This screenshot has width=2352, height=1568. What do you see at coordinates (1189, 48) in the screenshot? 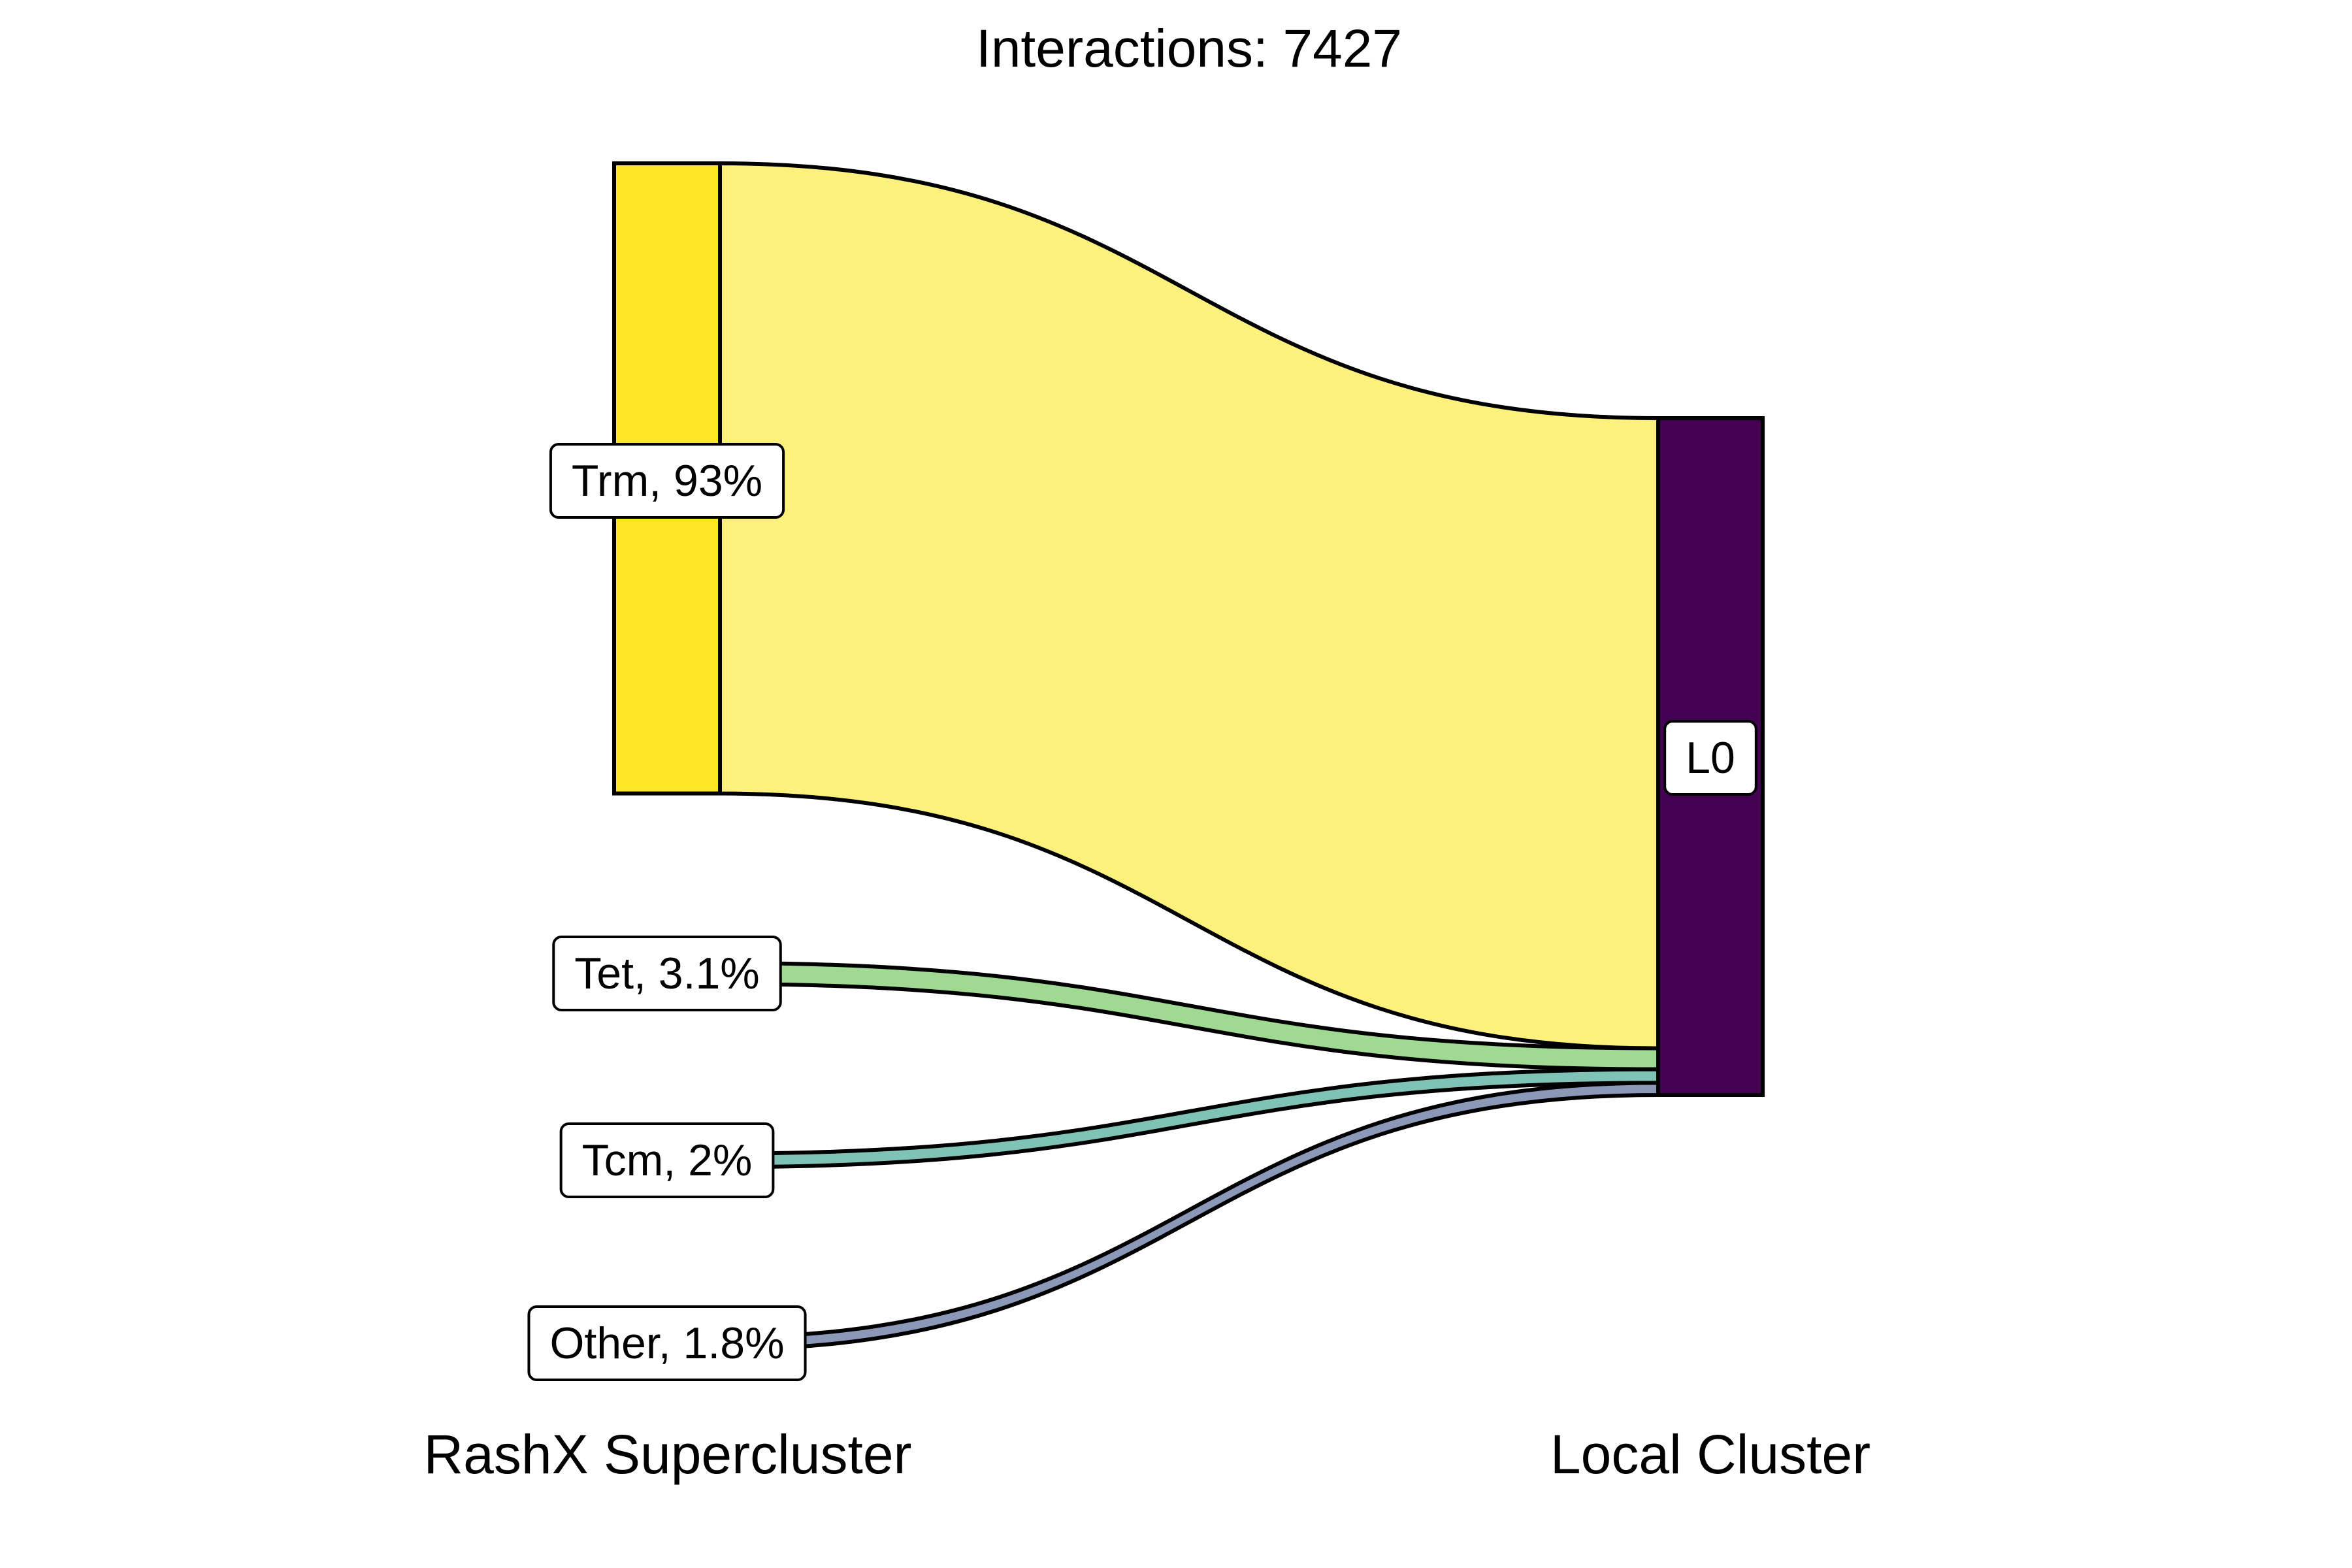
I see `chart-title: Interactions: 7427` at bounding box center [1189, 48].